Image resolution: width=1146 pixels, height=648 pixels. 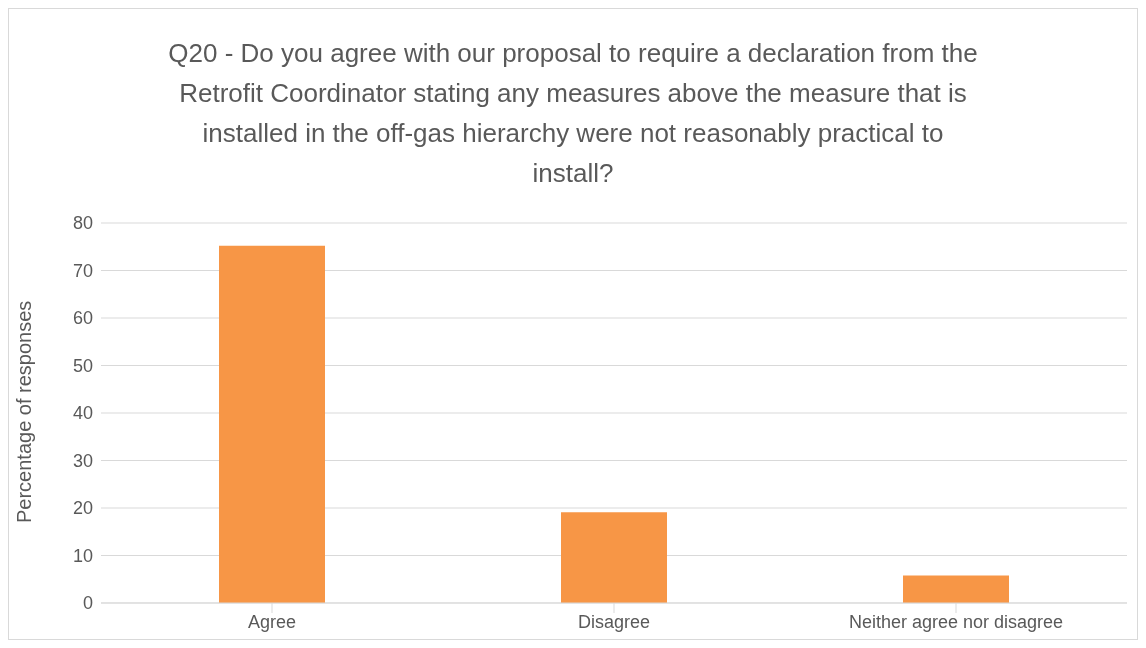 I want to click on y-tick-label: 30, so click(x=82, y=460).